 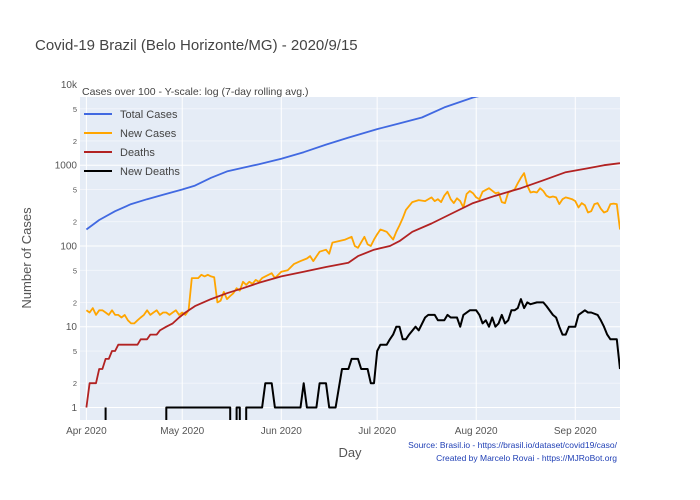 I want to click on y-tick-label: 1, so click(x=74, y=408).